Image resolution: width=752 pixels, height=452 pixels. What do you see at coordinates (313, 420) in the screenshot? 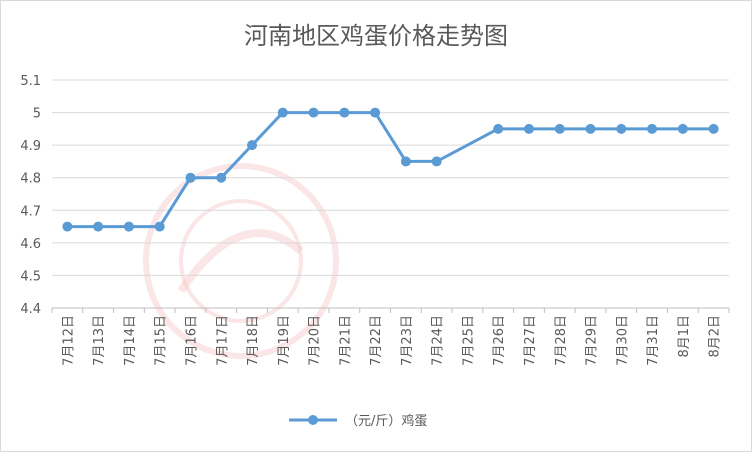
I see `legend-marker-swatch` at bounding box center [313, 420].